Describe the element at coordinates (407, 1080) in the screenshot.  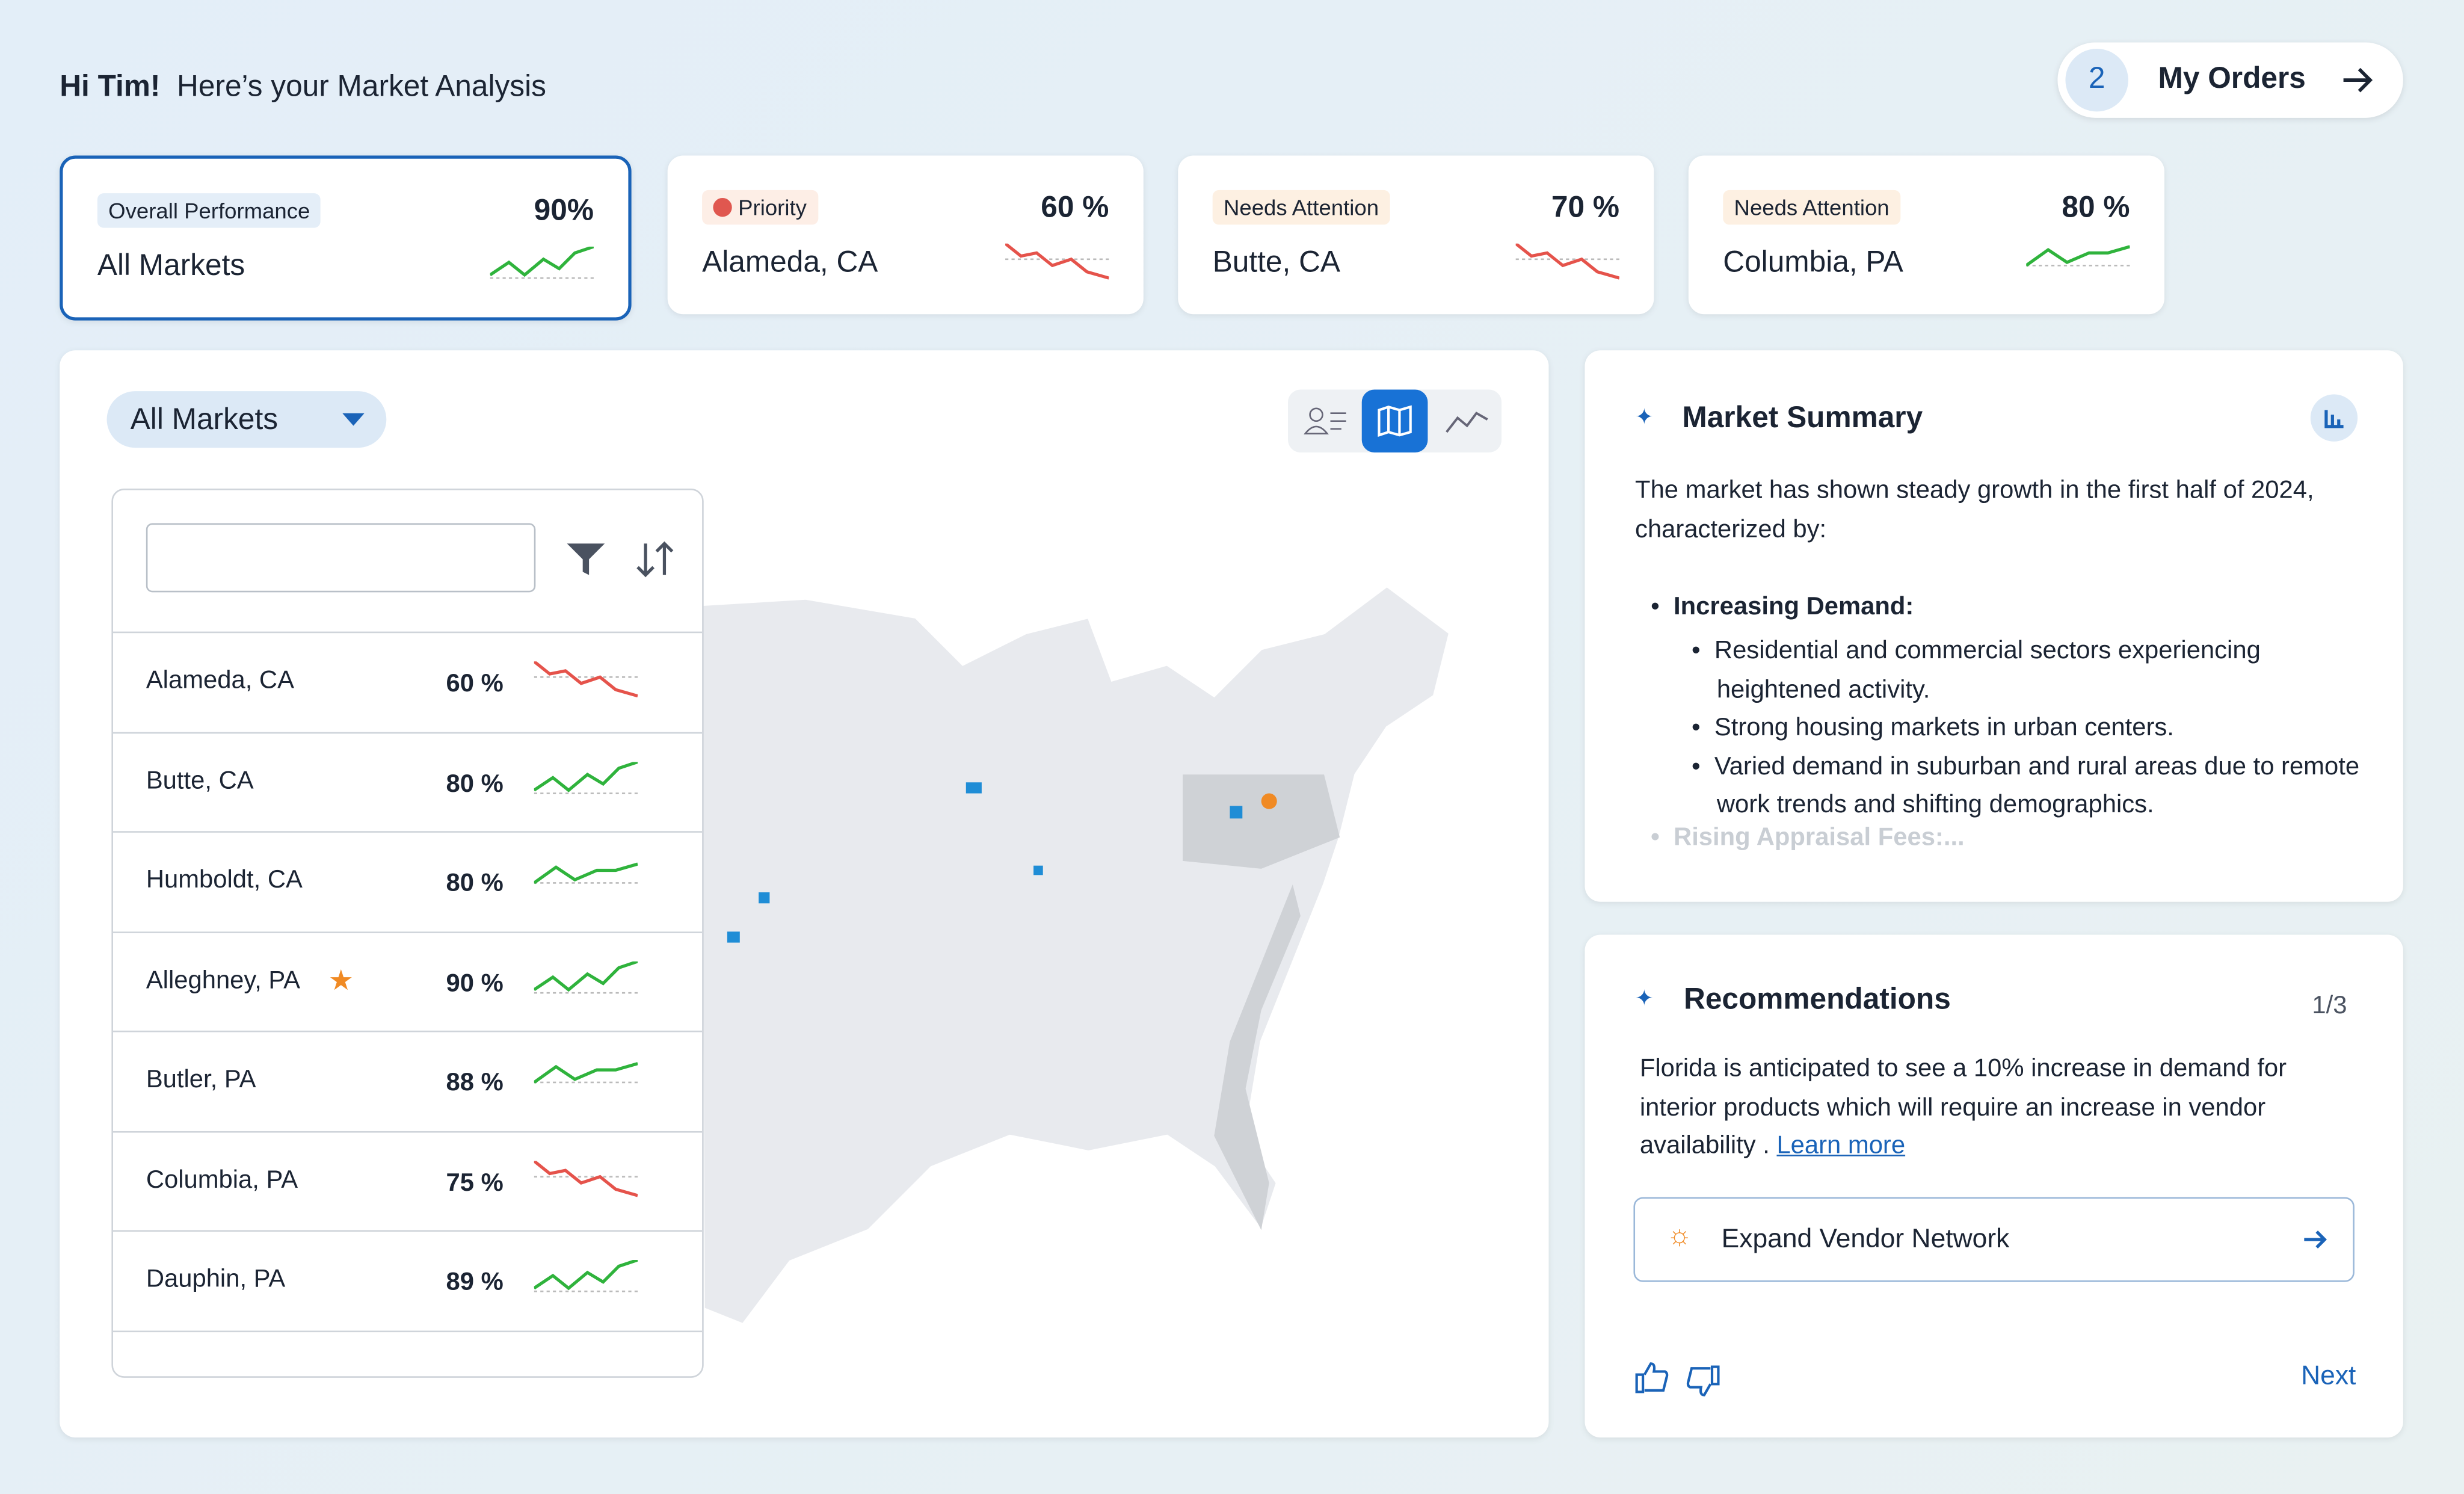
I see `market-row: Butler, PA 88 %` at that location.